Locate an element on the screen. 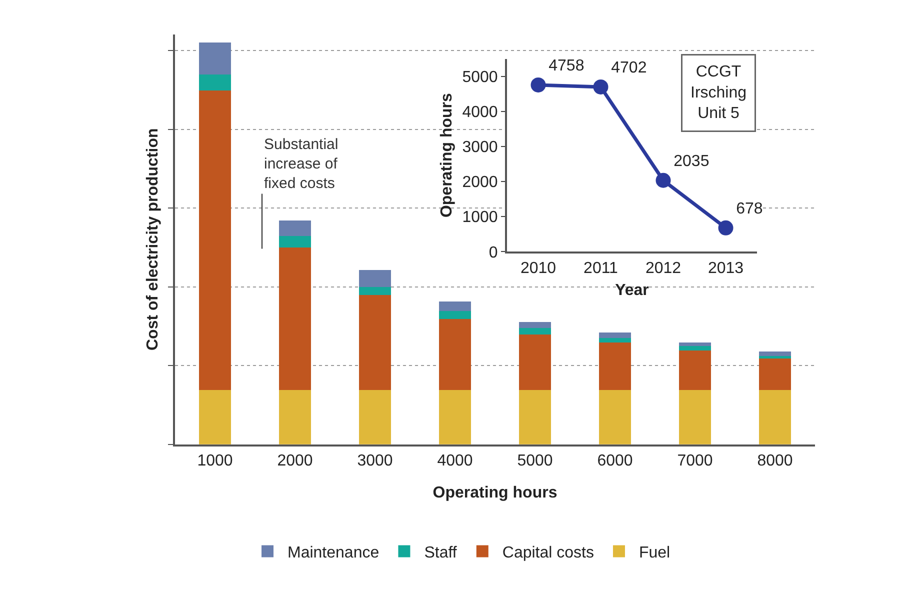  x-tick-label: 5000 is located at coordinates (535, 461).